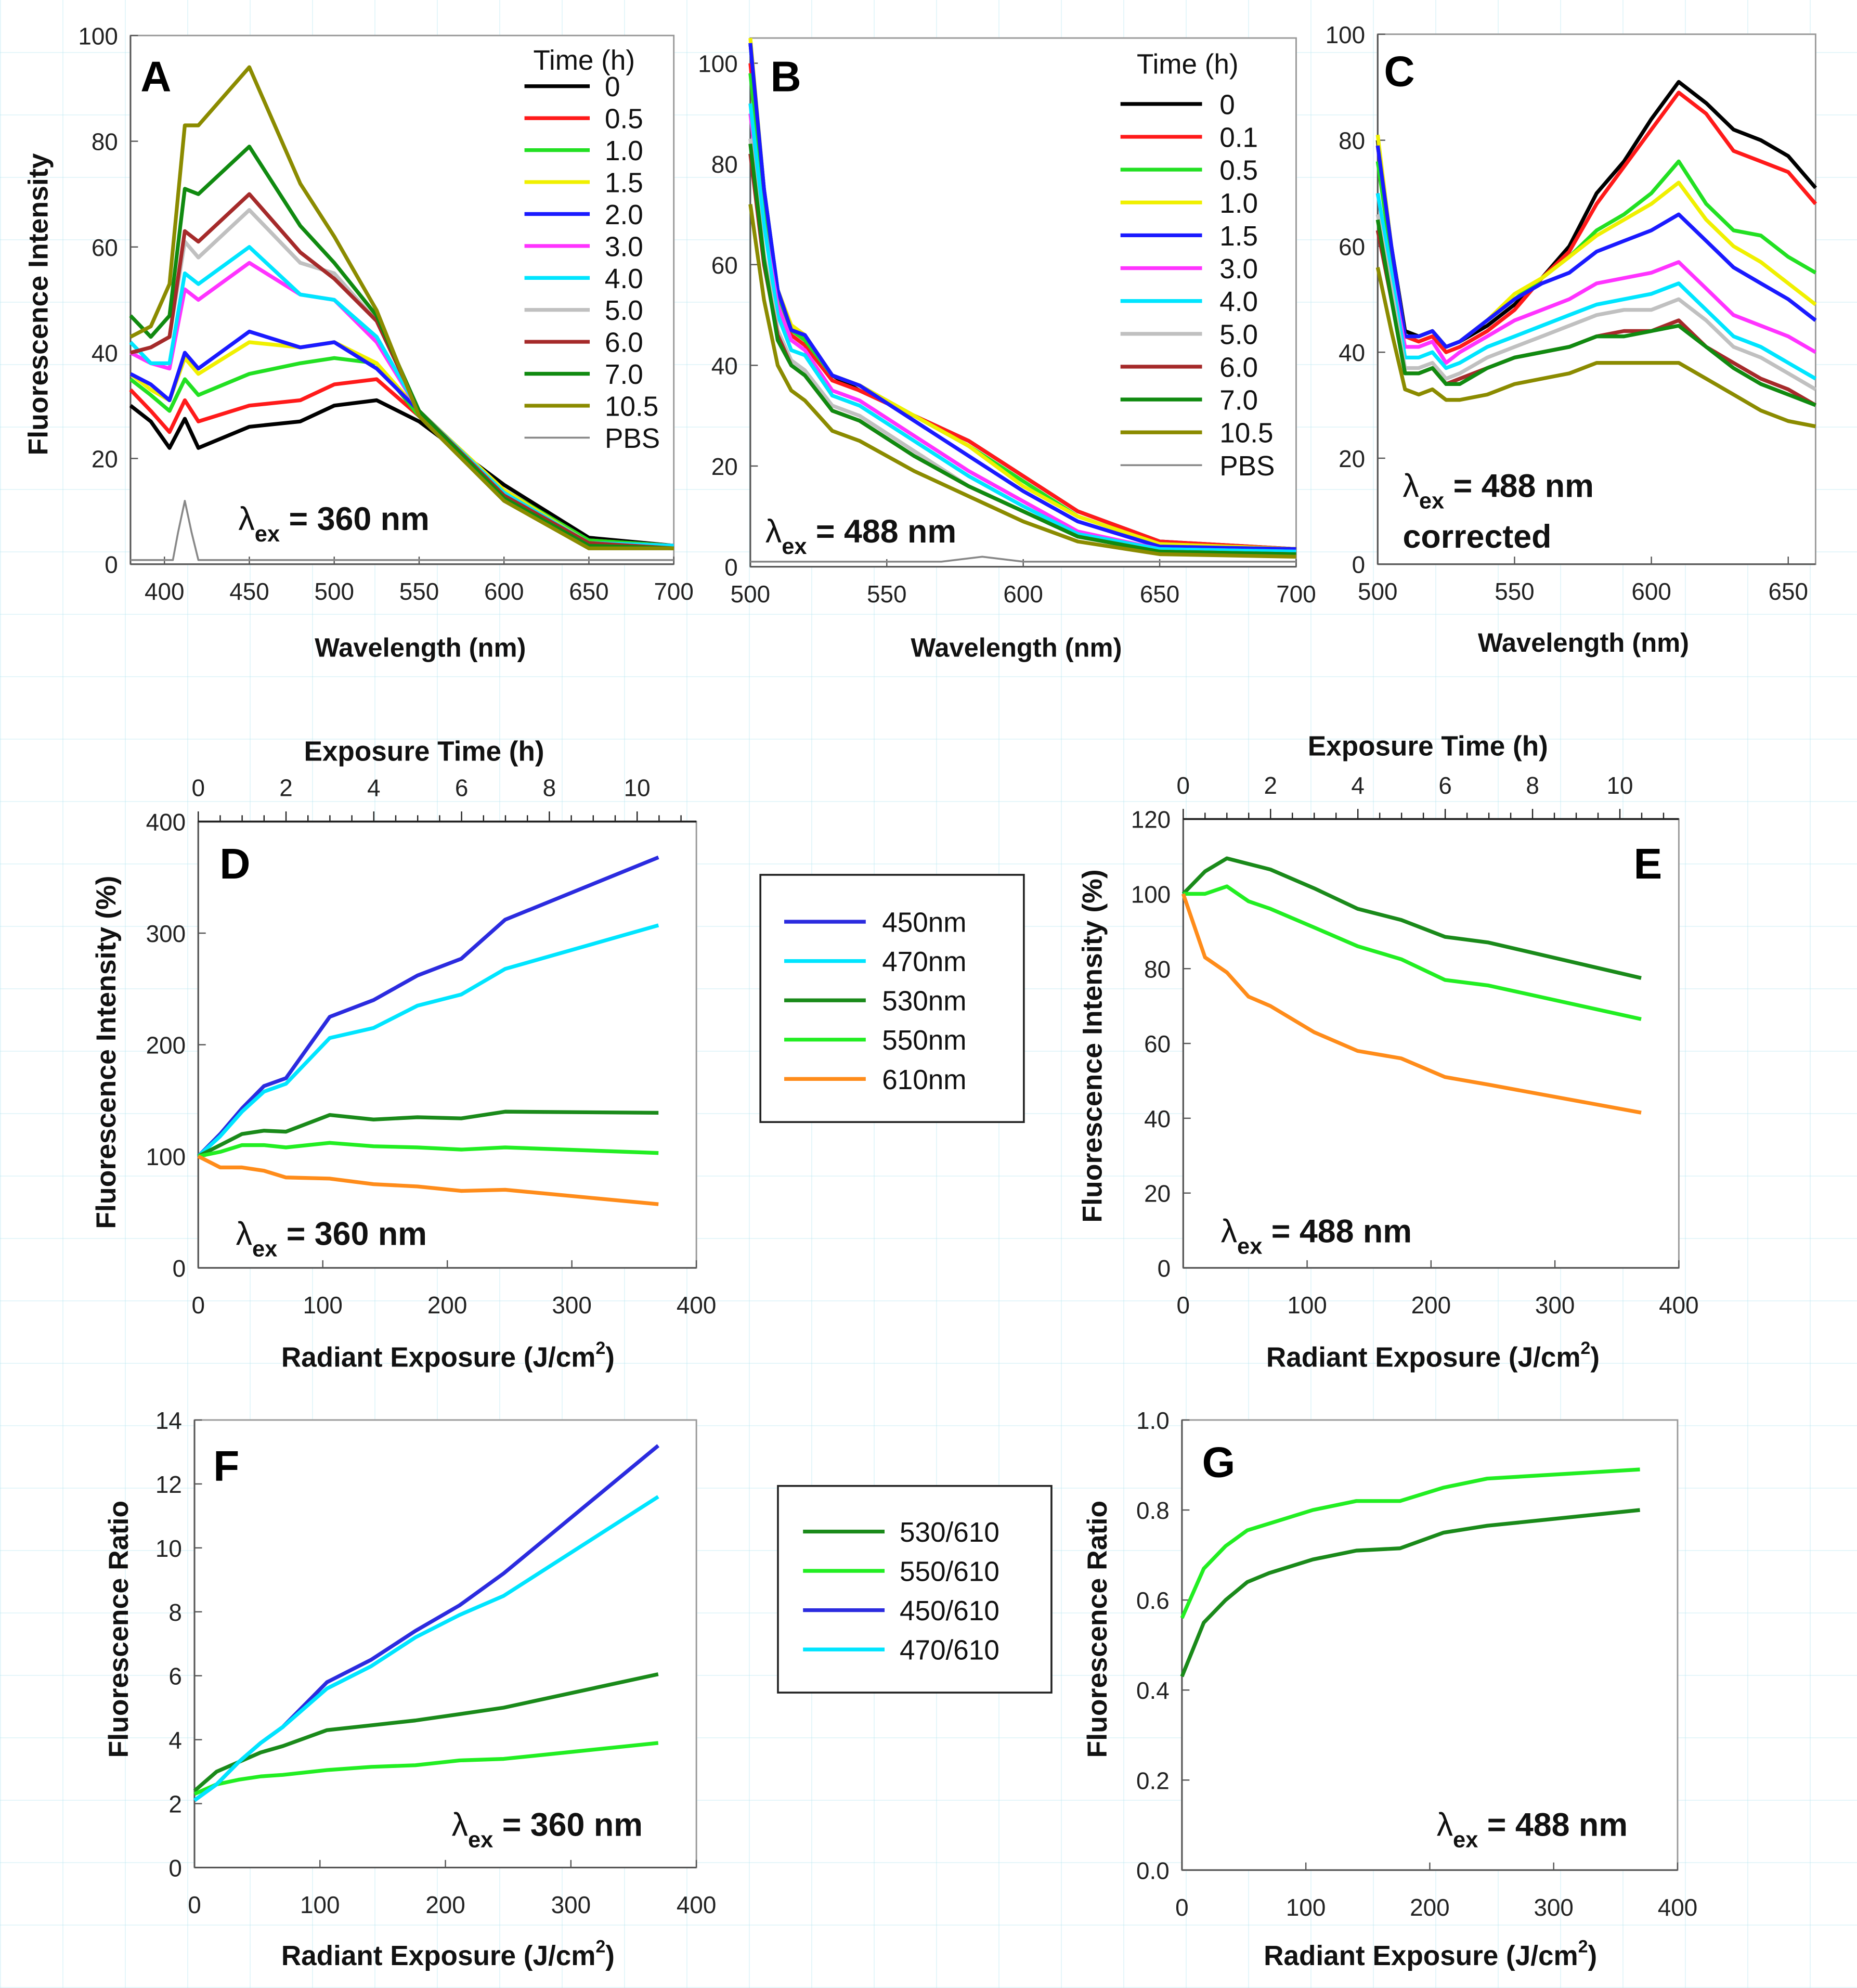 Image resolution: width=1857 pixels, height=1988 pixels. I want to click on panel-letter: D, so click(234, 864).